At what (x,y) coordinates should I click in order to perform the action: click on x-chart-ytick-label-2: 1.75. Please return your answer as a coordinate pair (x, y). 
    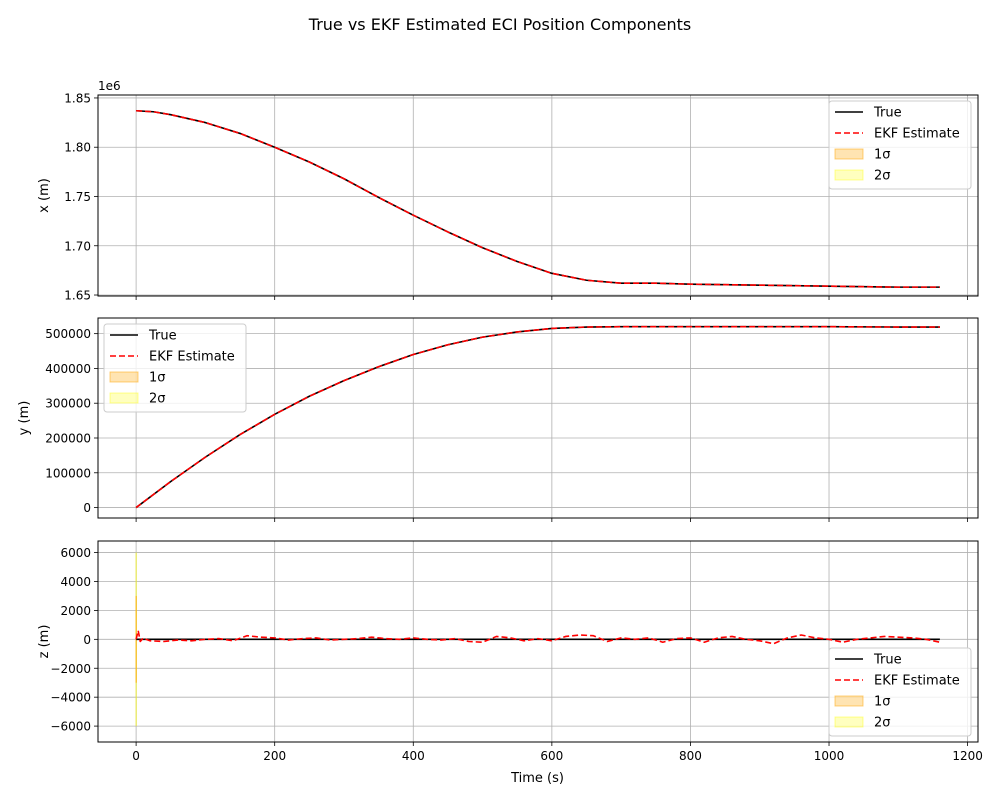
    Looking at the image, I should click on (77, 197).